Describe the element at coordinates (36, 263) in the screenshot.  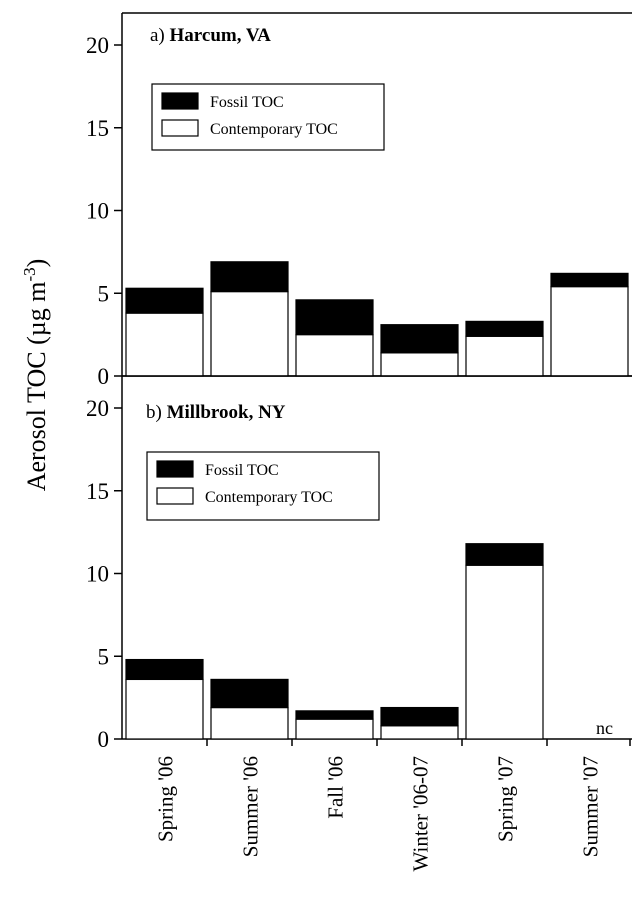
I see `y-axis-label-close: )` at that location.